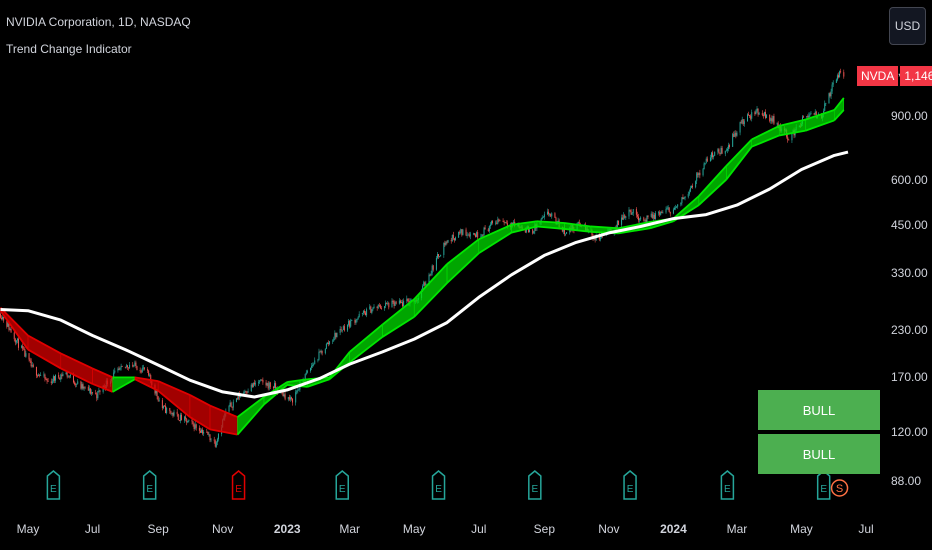  I want to click on indicator-name: Trend Change Indicator, so click(69, 49).